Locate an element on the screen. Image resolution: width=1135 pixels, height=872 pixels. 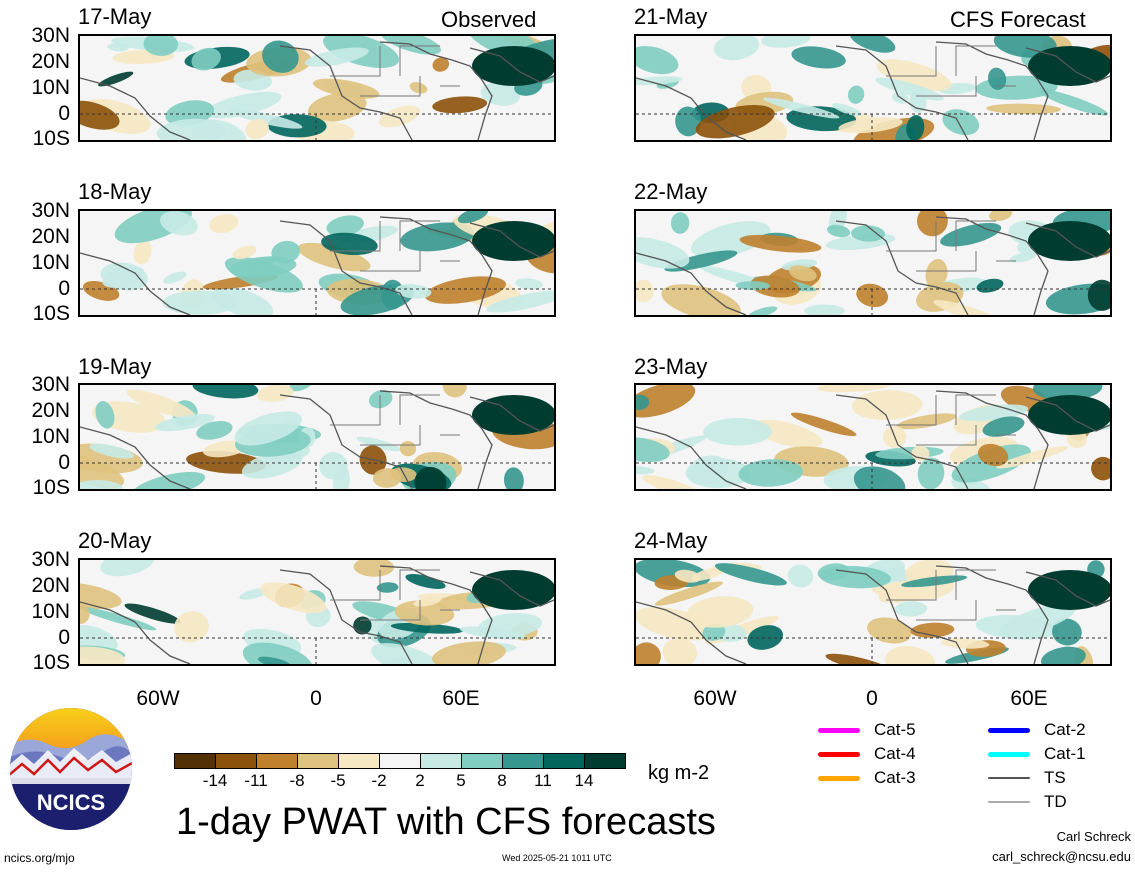
colorbar-tick-label: -8 is located at coordinates (297, 780).